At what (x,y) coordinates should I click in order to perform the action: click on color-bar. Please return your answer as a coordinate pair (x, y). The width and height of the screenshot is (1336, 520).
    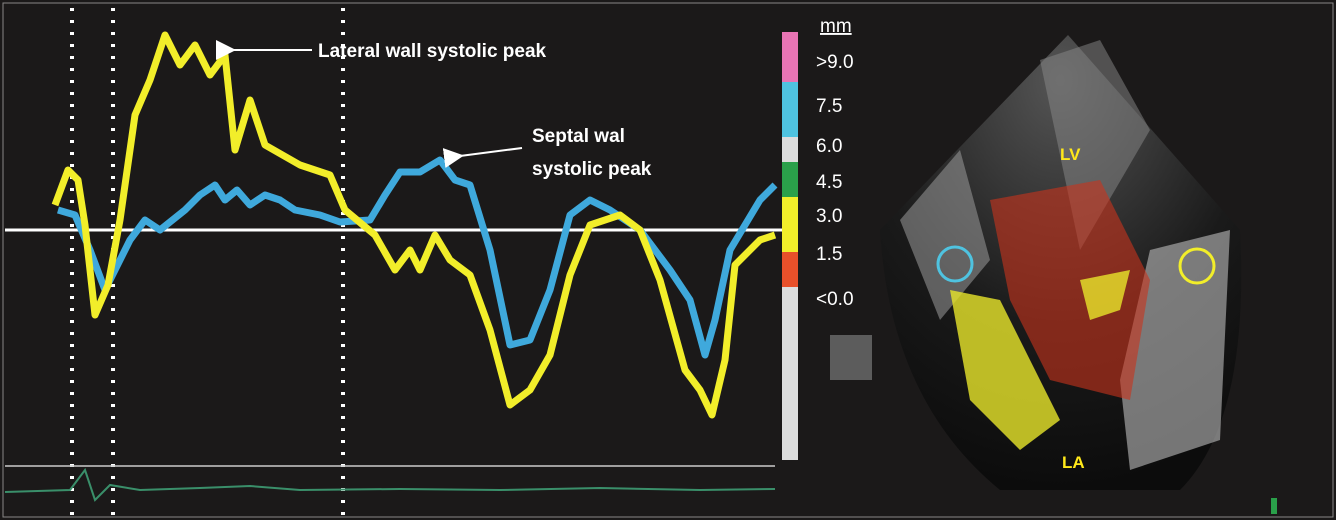
    Looking at the image, I should click on (790, 246).